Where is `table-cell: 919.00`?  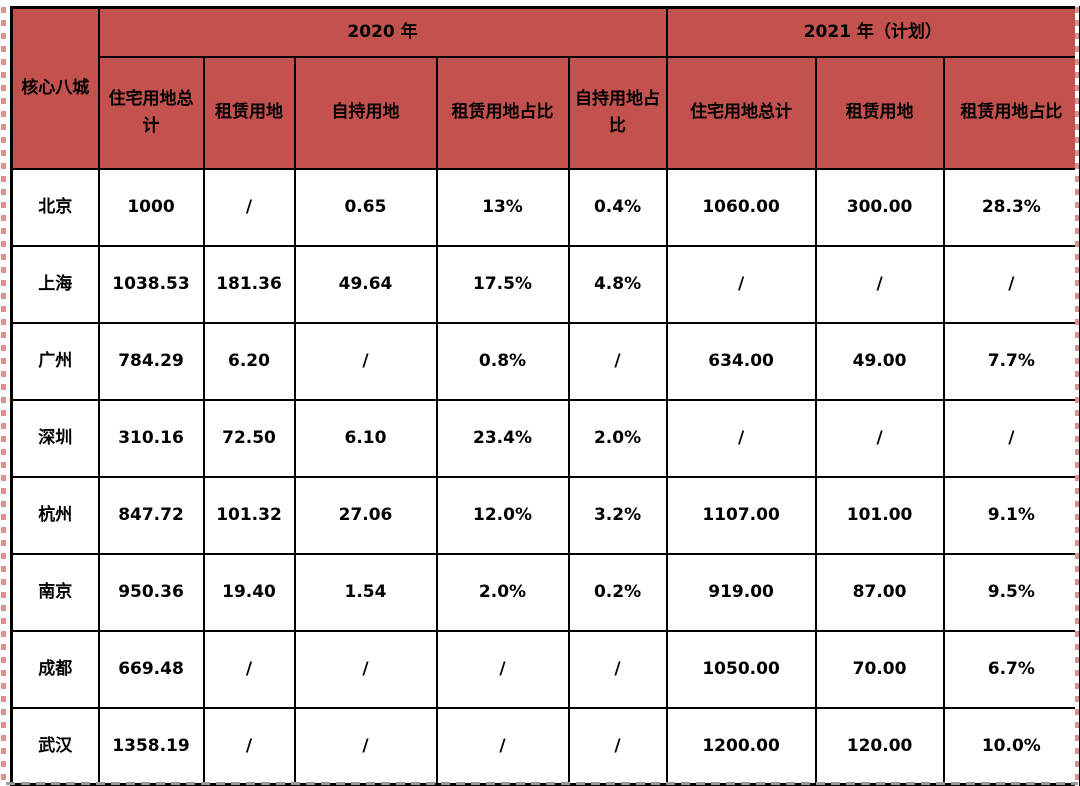
table-cell: 919.00 is located at coordinates (741, 592).